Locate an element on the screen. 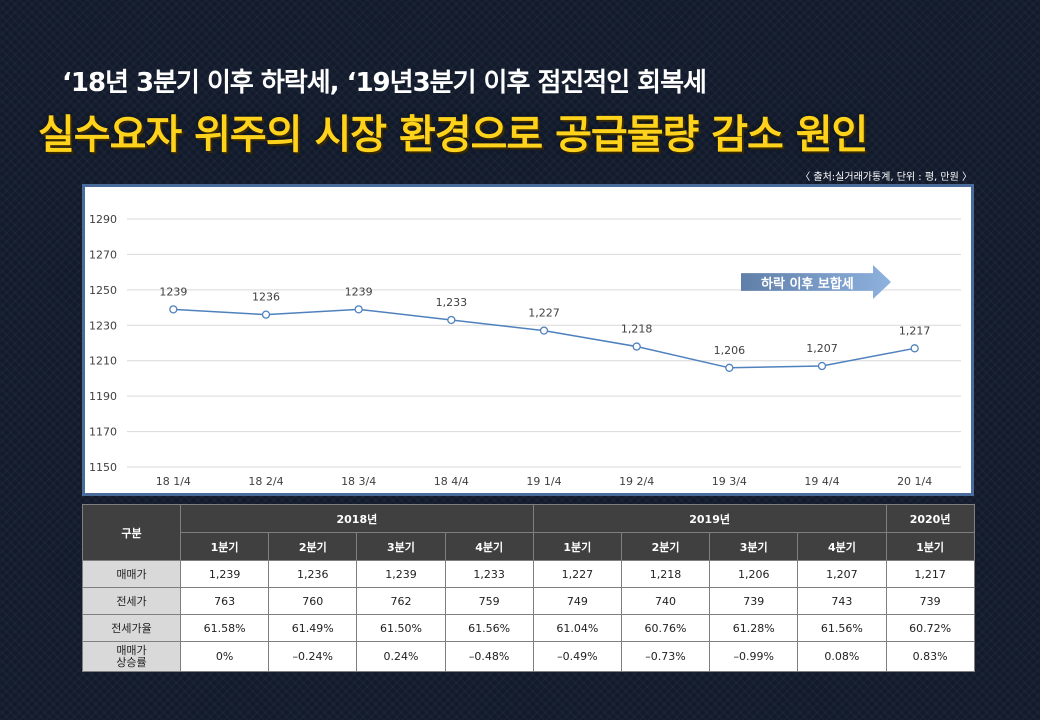 The image size is (1040, 720). table-cell: 0.08% is located at coordinates (842, 656).